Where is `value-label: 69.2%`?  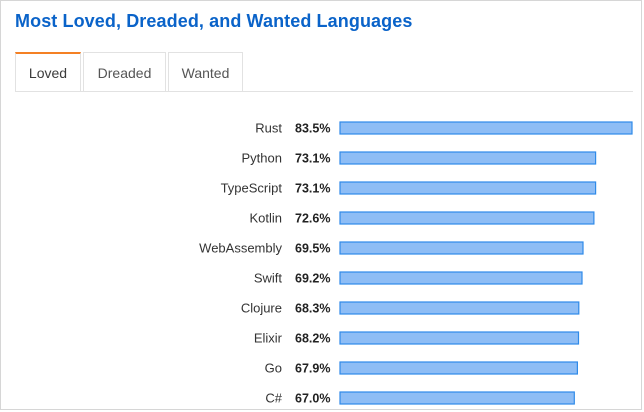
value-label: 69.2% is located at coordinates (312, 279).